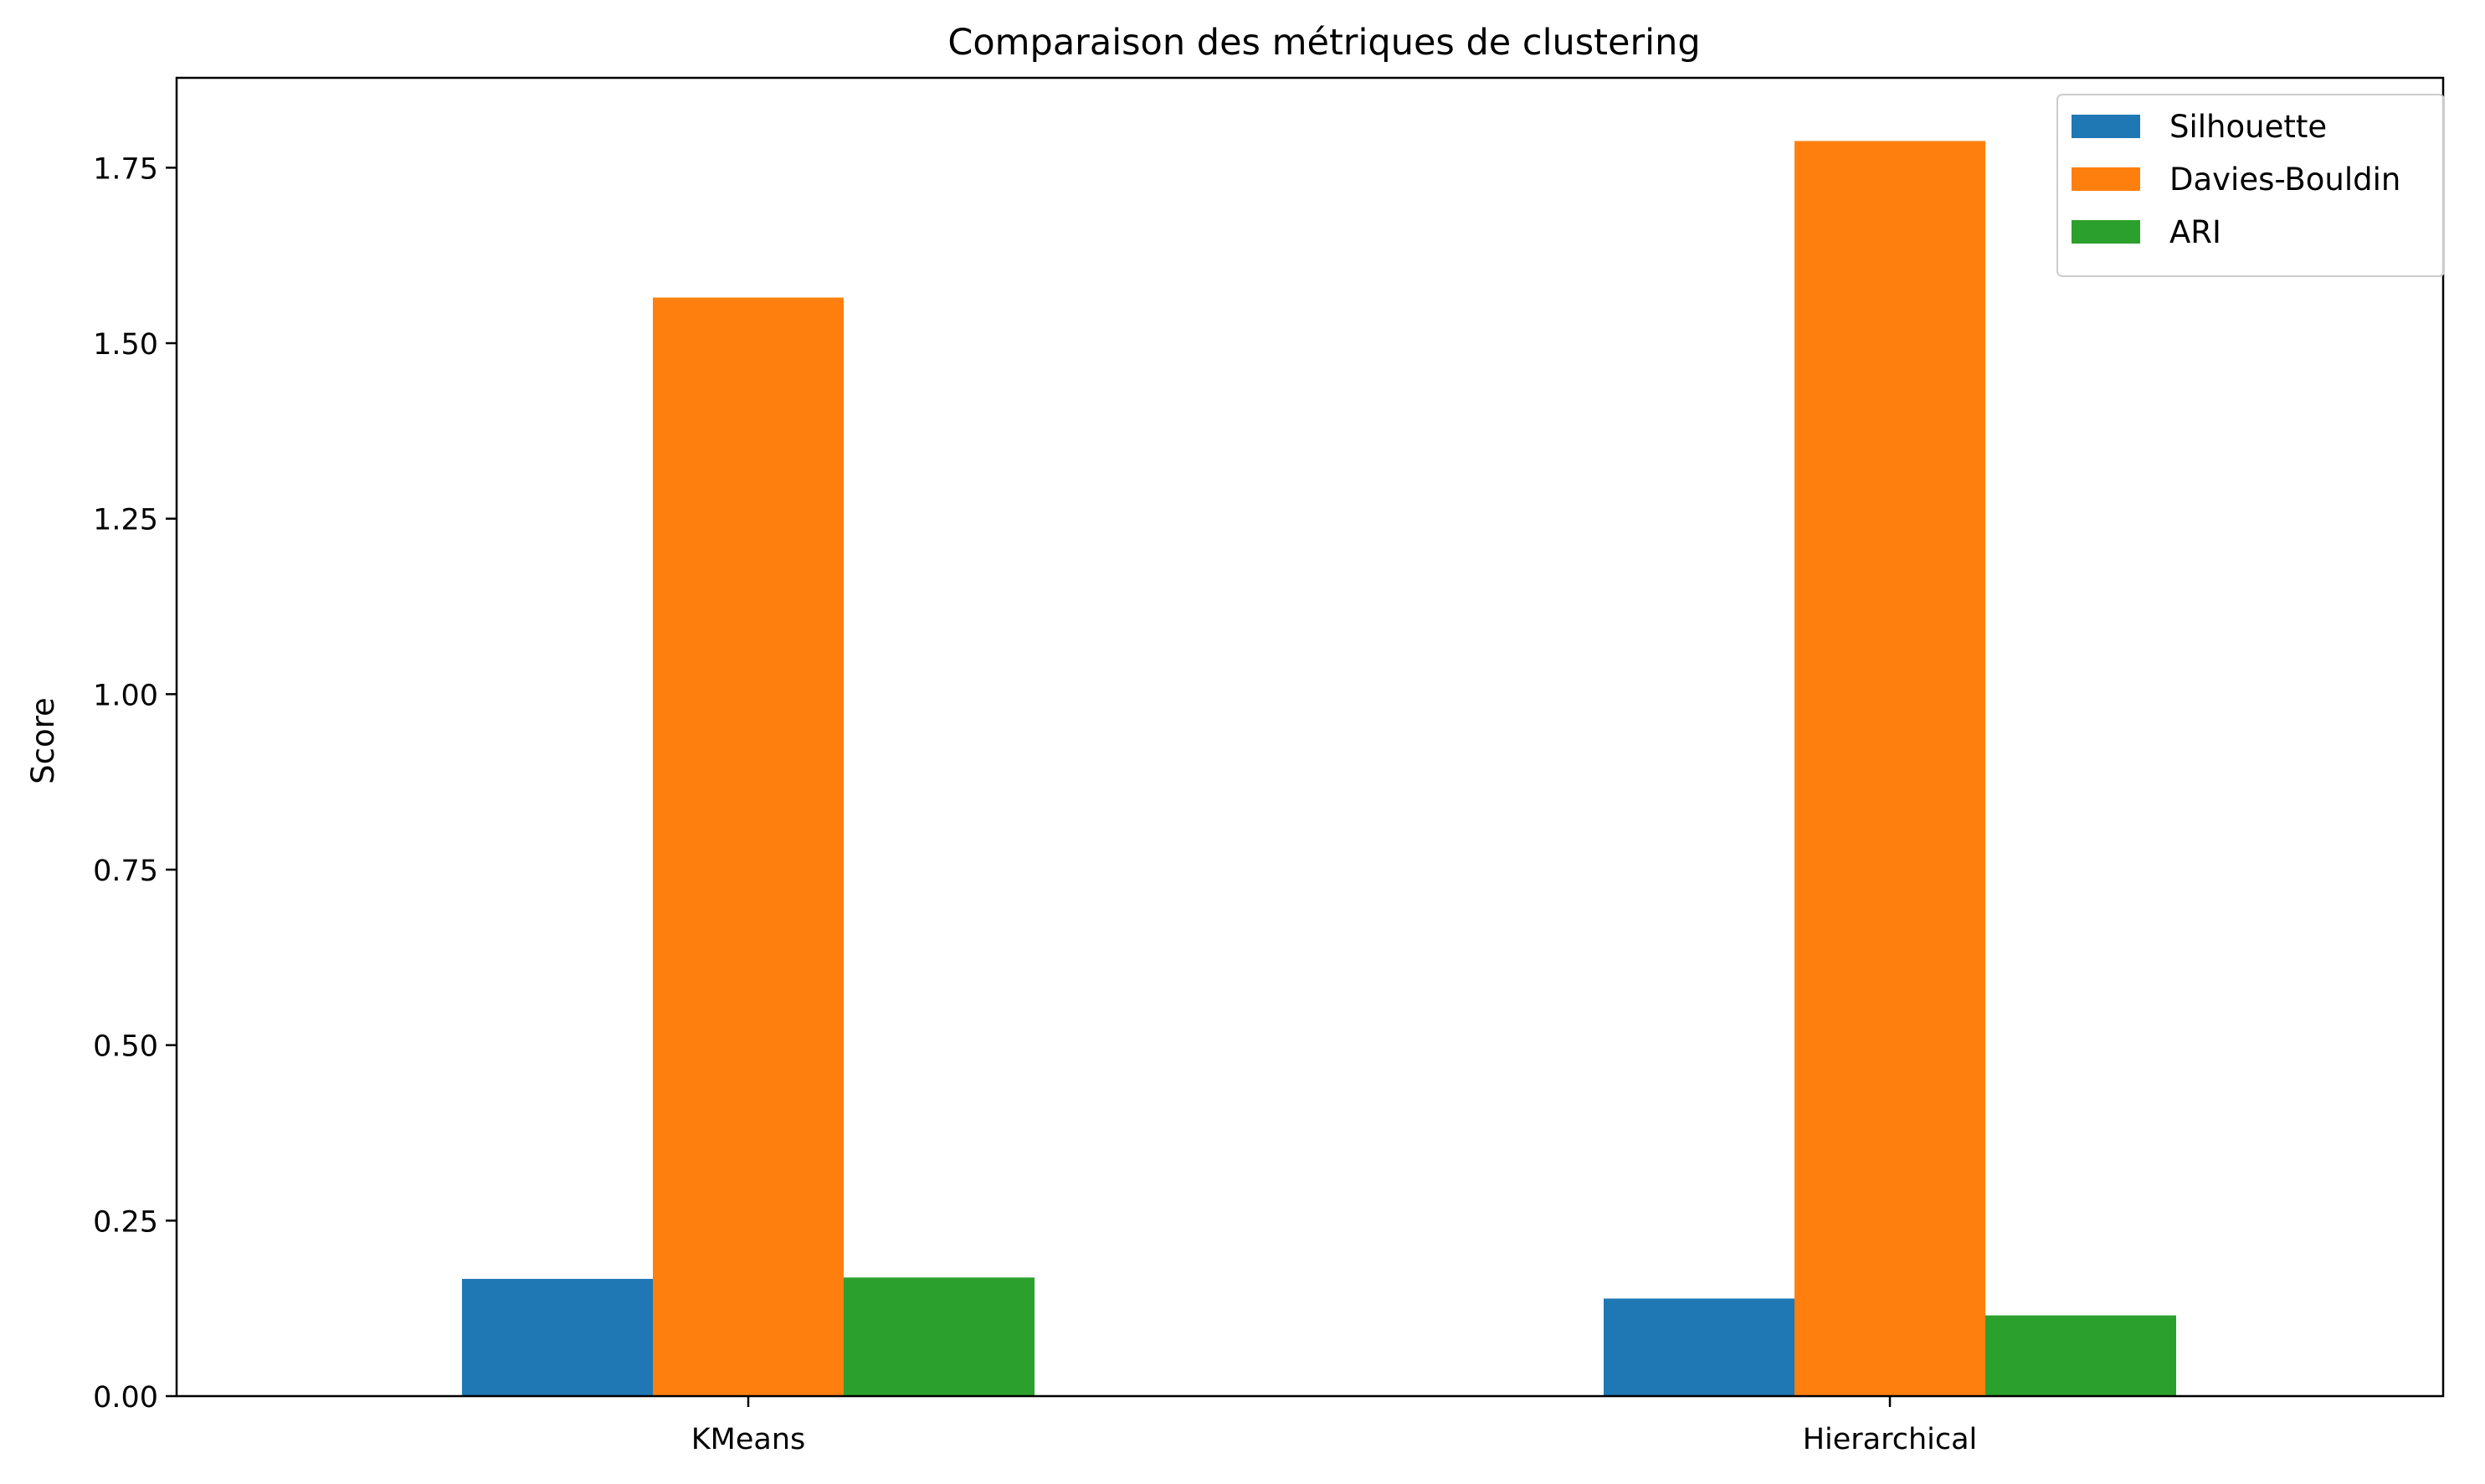  What do you see at coordinates (125, 695) in the screenshot?
I see `y-tick-label: 1.00` at bounding box center [125, 695].